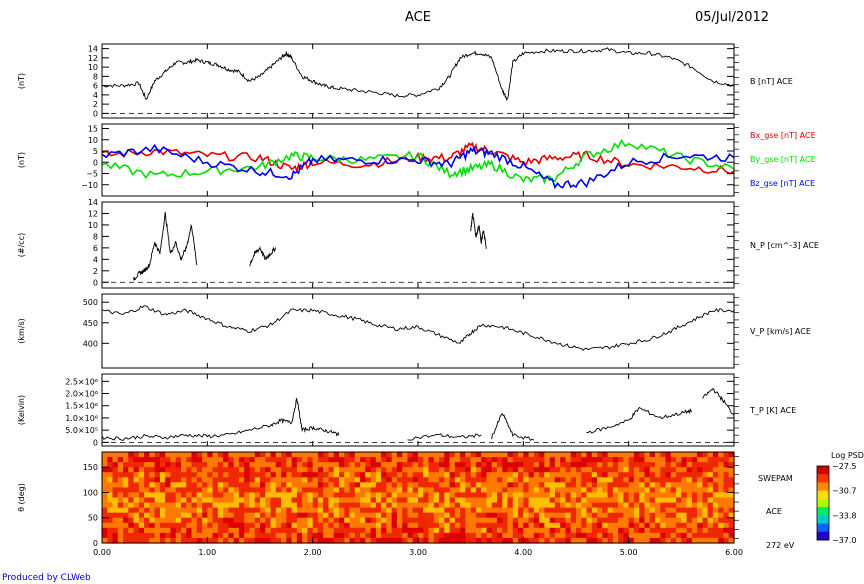 The image size is (864, 584). What do you see at coordinates (775, 478) in the screenshot?
I see `annotation-label: SWEPAM` at bounding box center [775, 478].